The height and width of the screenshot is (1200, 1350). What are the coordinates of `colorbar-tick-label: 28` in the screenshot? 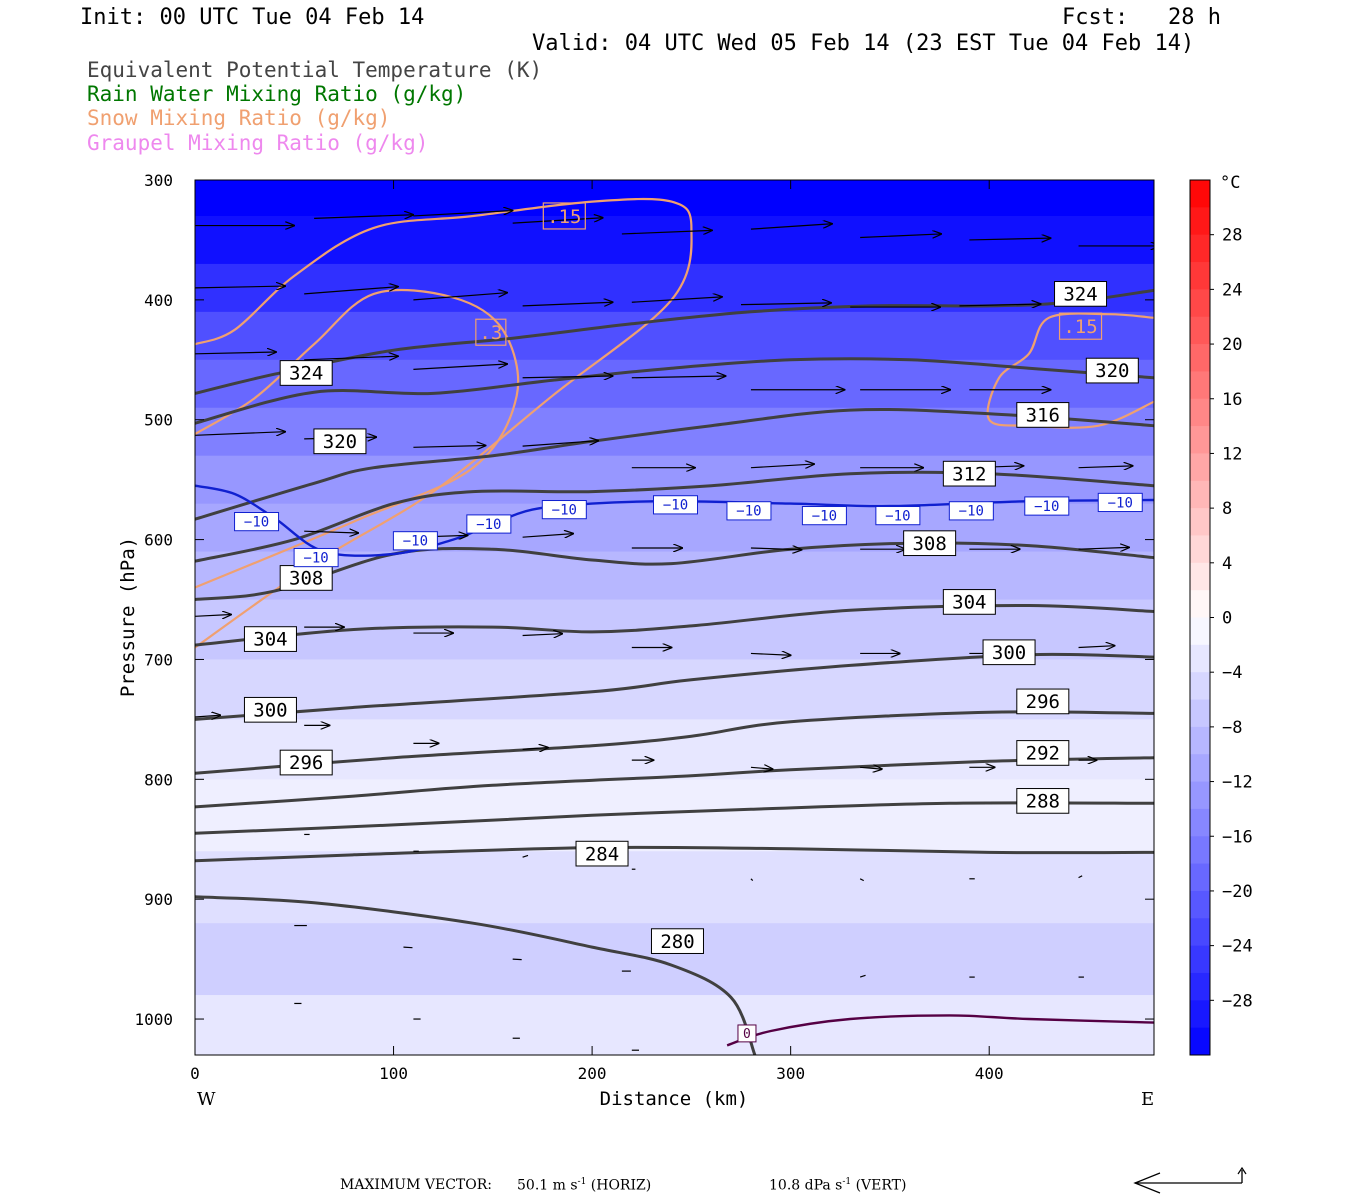 It's located at (1232, 236).